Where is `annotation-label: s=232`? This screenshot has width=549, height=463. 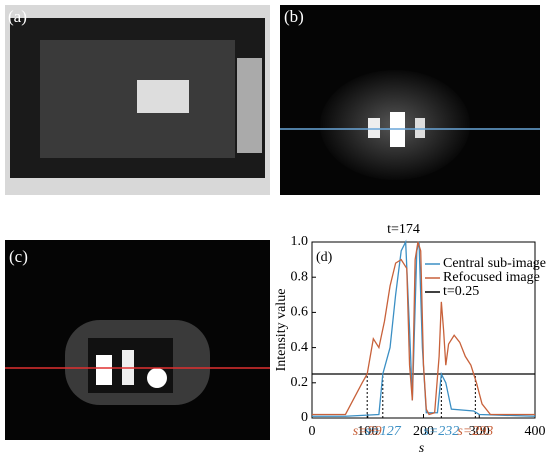 annotation-label: s=232 is located at coordinates (441, 431).